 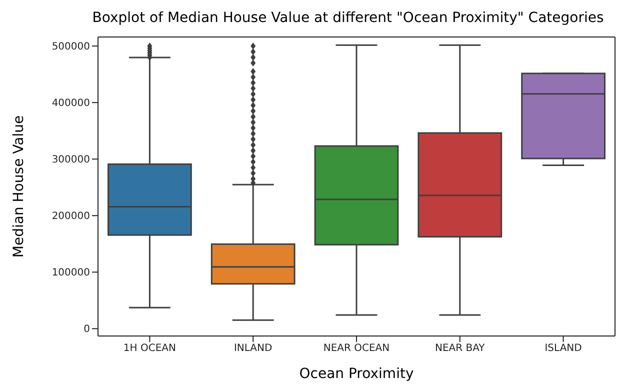 I want to click on y-tick-label: 400000, so click(x=71, y=104).